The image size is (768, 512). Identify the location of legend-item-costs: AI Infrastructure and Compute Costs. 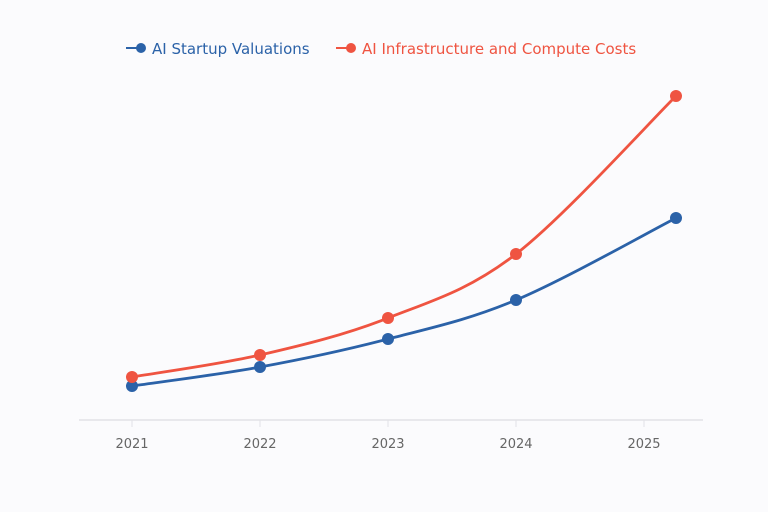
(486, 49).